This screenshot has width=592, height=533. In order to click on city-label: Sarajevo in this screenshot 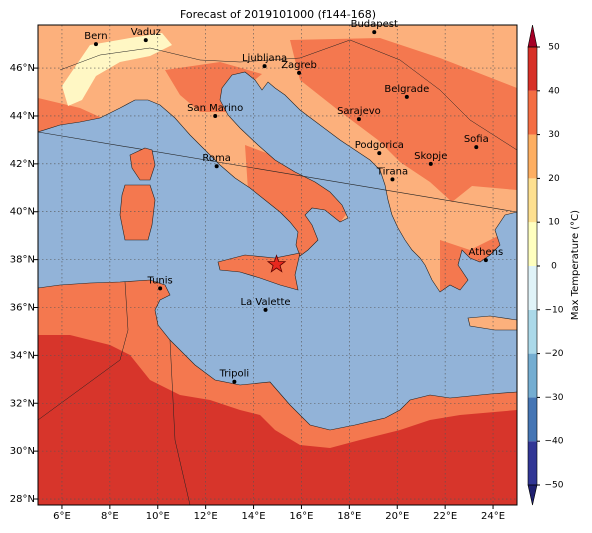, I will do `click(359, 111)`.